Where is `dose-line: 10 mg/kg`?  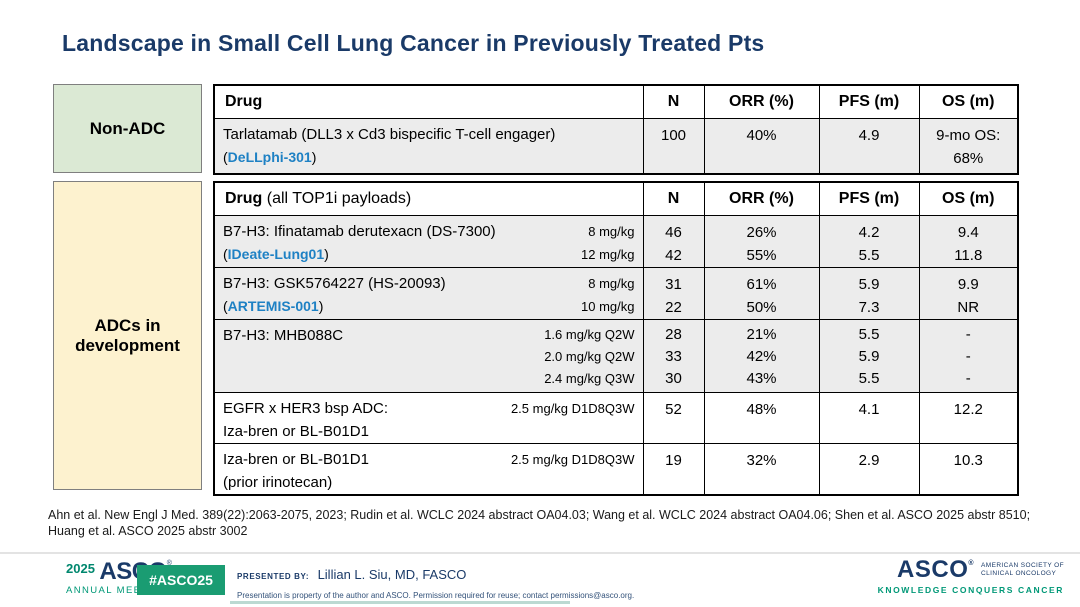
dose-line: 10 mg/kg is located at coordinates (608, 306).